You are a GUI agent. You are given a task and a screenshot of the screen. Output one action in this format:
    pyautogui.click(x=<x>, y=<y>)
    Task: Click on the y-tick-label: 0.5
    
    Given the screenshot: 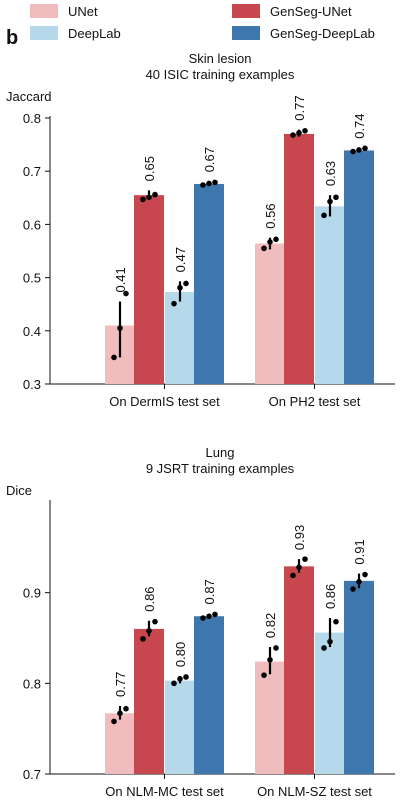 What is the action you would take?
    pyautogui.click(x=32, y=278)
    